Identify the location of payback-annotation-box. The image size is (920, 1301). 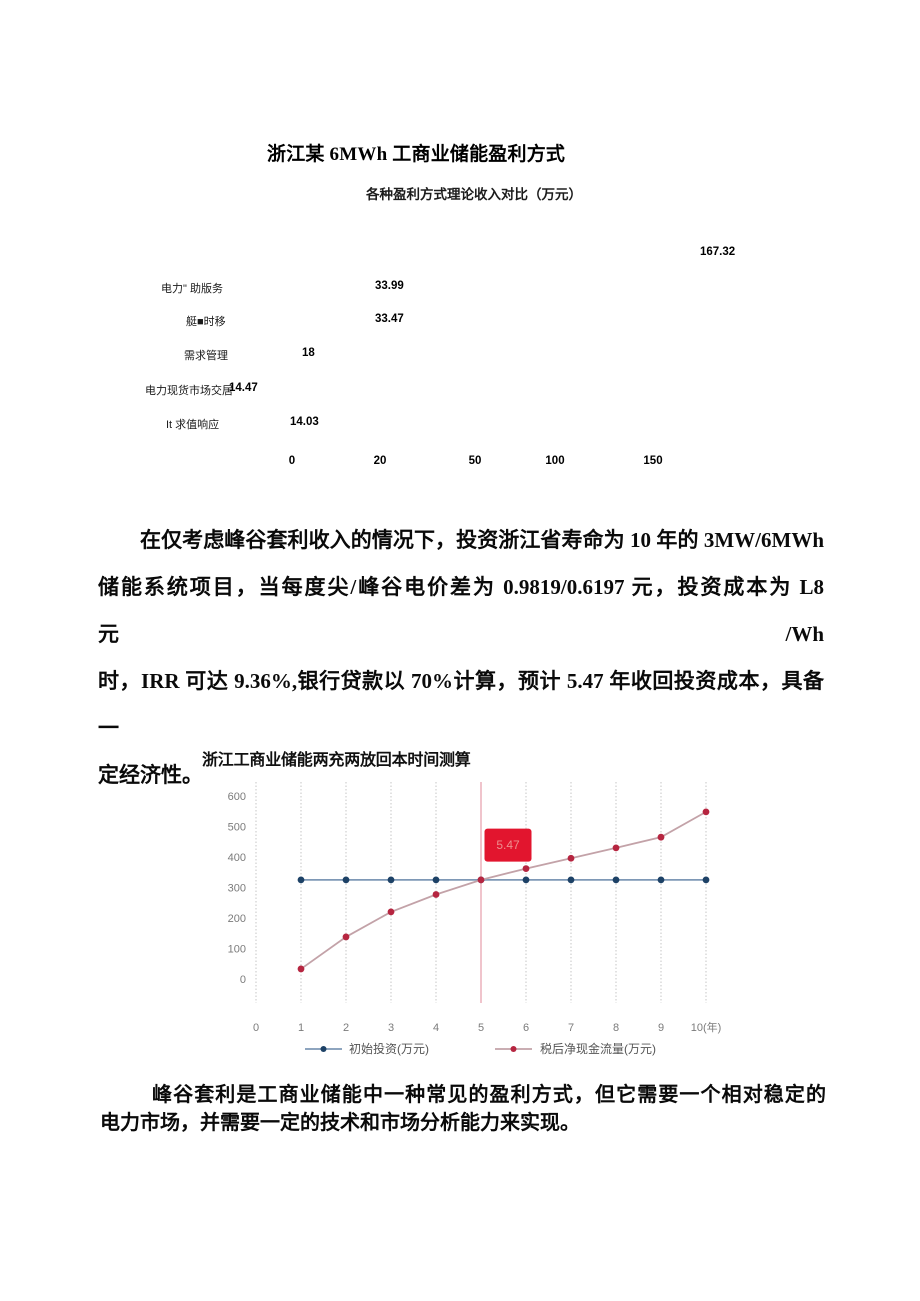
(508, 845).